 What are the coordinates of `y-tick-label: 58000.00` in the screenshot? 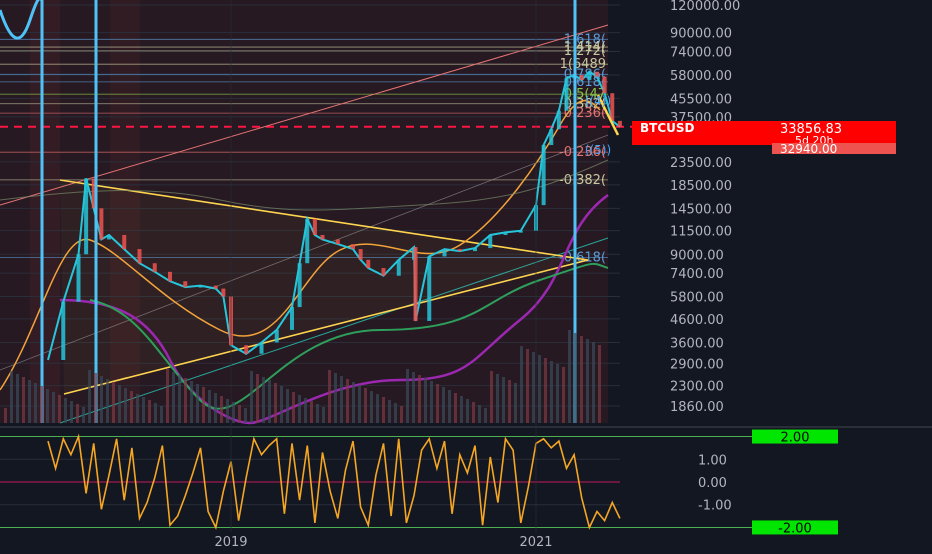 It's located at (701, 76).